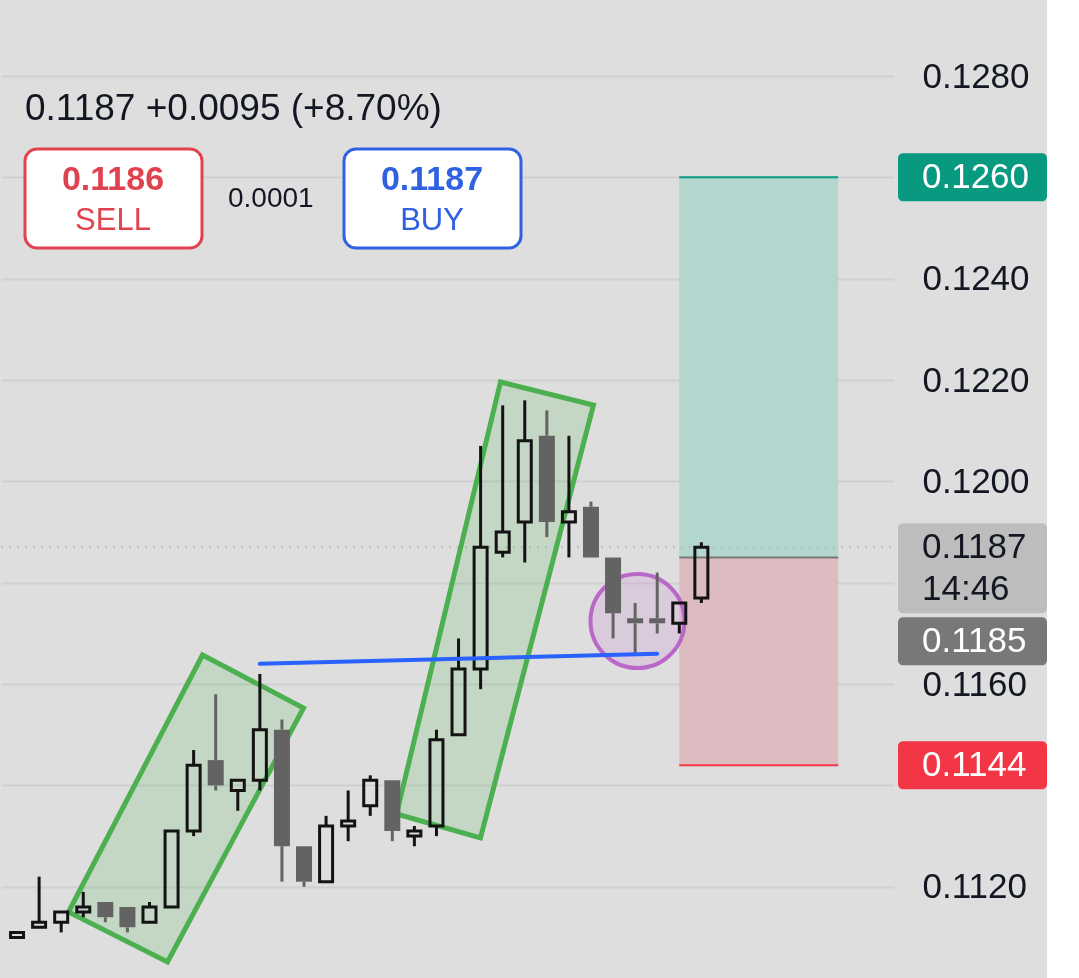 The image size is (1079, 978). I want to click on annotation: SELL, so click(113, 219).